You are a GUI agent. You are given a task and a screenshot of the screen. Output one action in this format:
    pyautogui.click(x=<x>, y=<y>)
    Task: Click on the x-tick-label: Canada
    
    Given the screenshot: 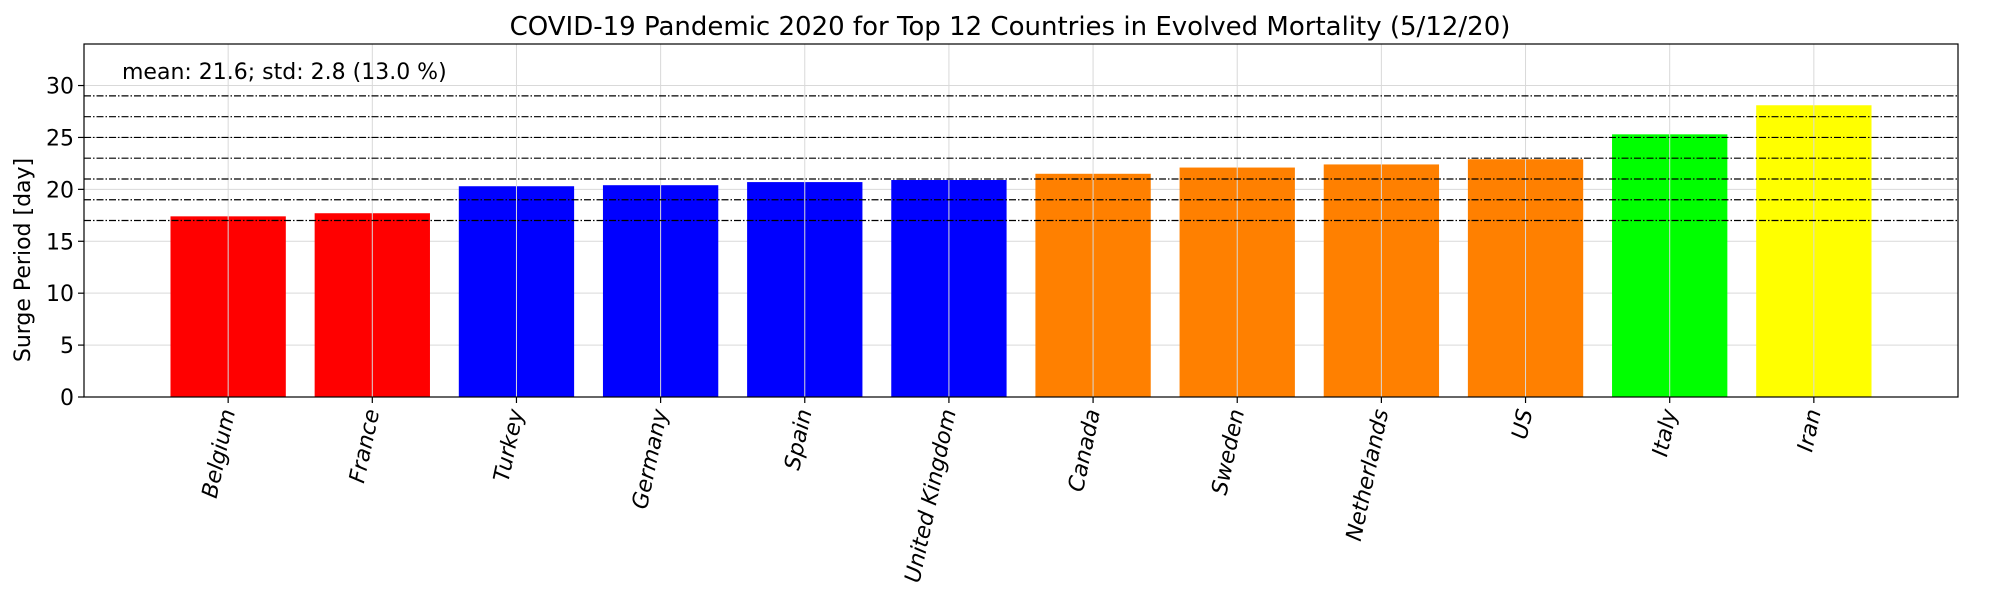 What is the action you would take?
    pyautogui.click(x=1085, y=450)
    